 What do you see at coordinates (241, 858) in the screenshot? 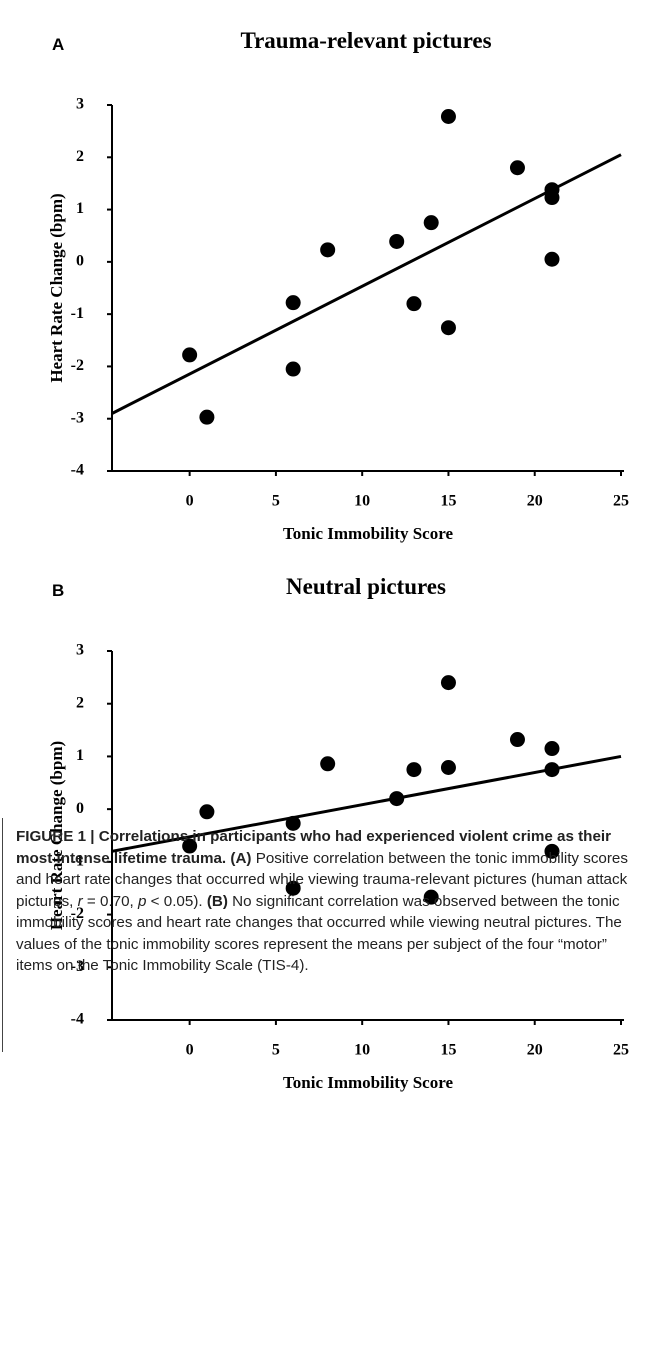
I see `caption-text: (A)` at bounding box center [241, 858].